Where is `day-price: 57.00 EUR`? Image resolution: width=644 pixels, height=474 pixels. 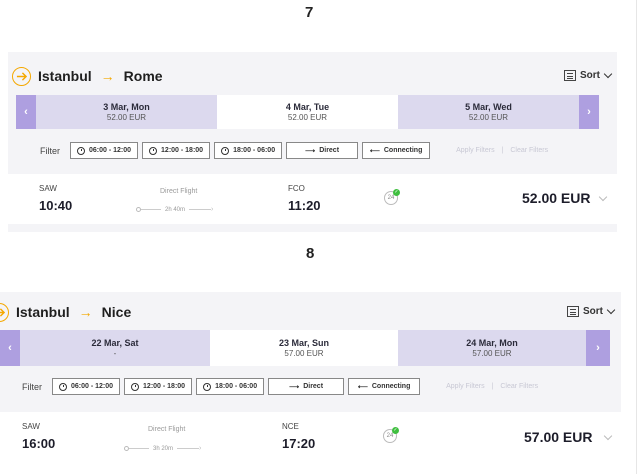 day-price: 57.00 EUR is located at coordinates (304, 353).